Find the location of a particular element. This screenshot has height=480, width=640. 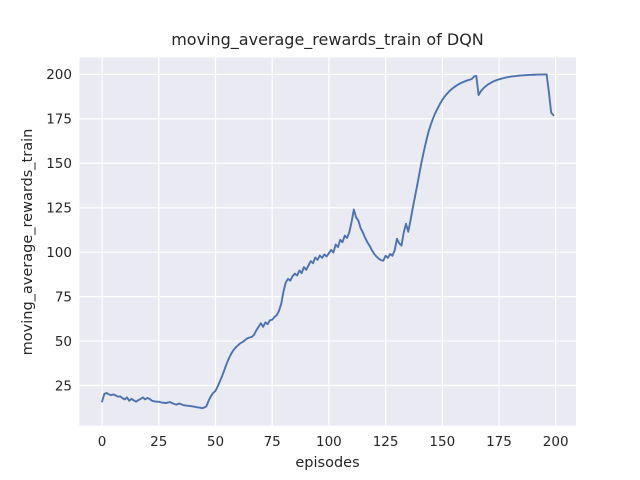

y-tick-label: 125 is located at coordinates (59, 209).